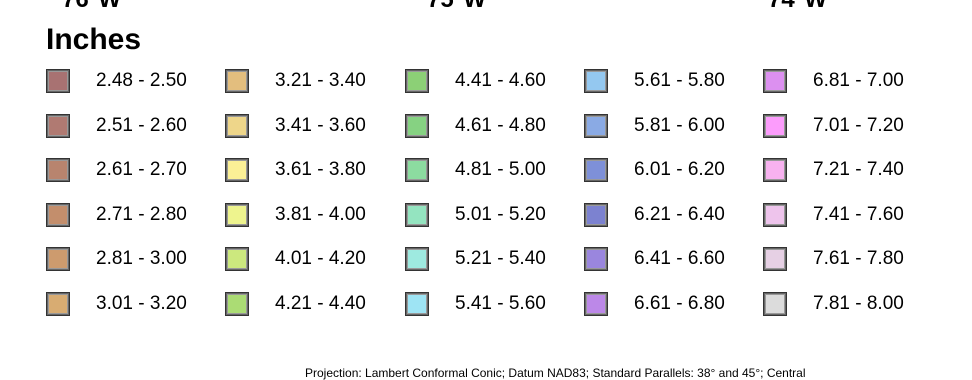  I want to click on legend-item: 4.81 - 5.00, so click(494, 170).